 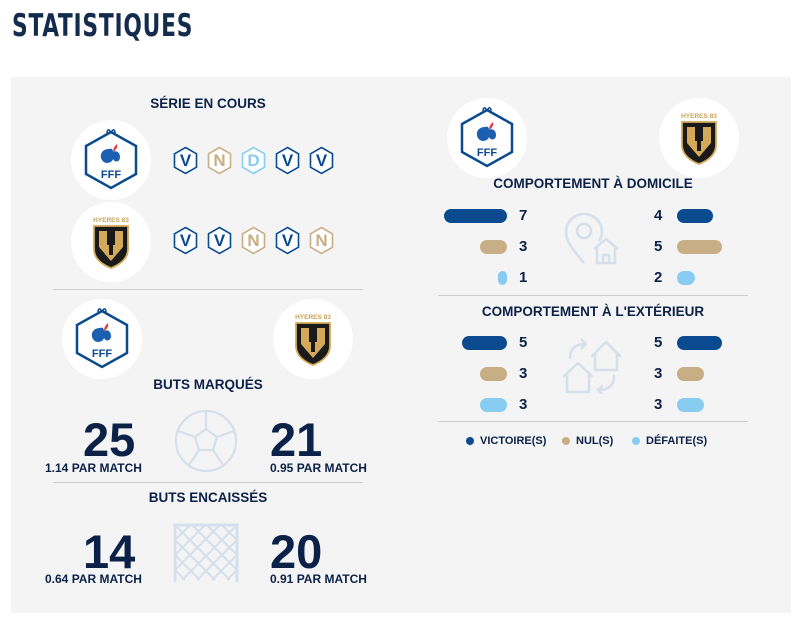 I want to click on legend-victoire: VICTOIRE(S), so click(x=506, y=441).